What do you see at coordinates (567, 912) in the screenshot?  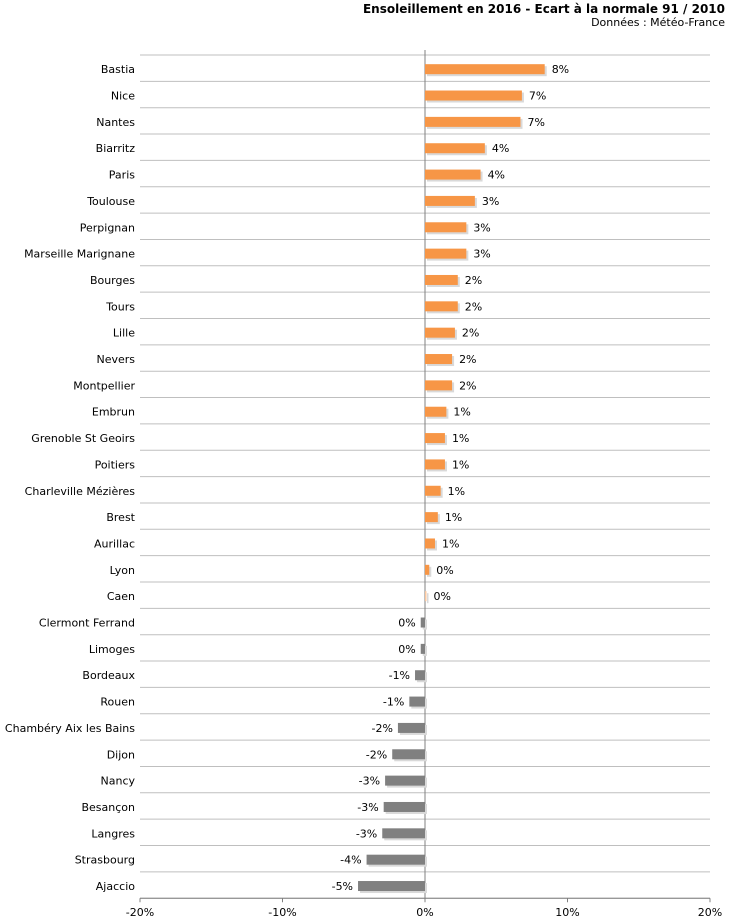 I see `x-tick-label: 10%` at bounding box center [567, 912].